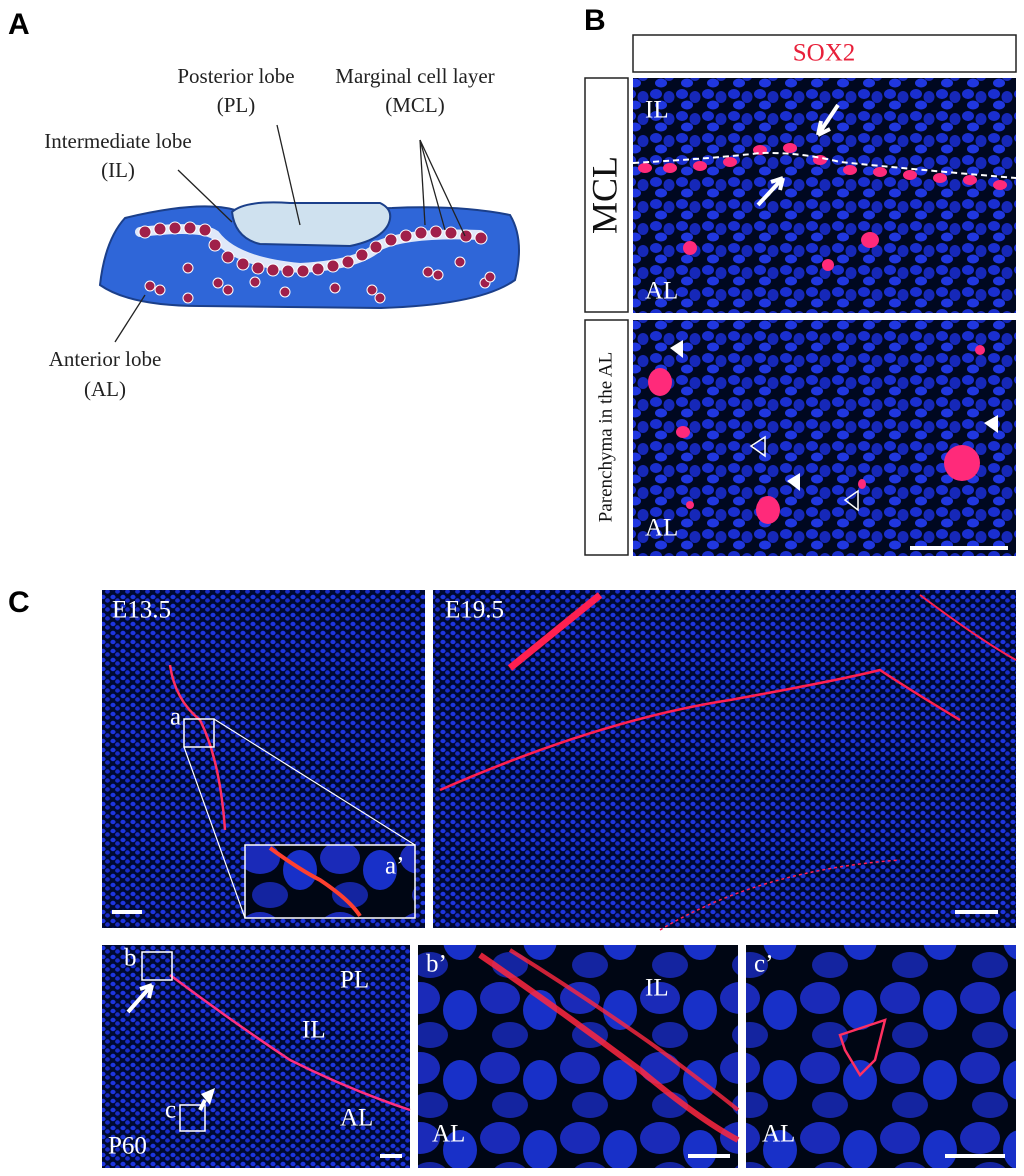 The image size is (1024, 1176). I want to click on diagram-label: Posterior lobe, so click(235, 76).